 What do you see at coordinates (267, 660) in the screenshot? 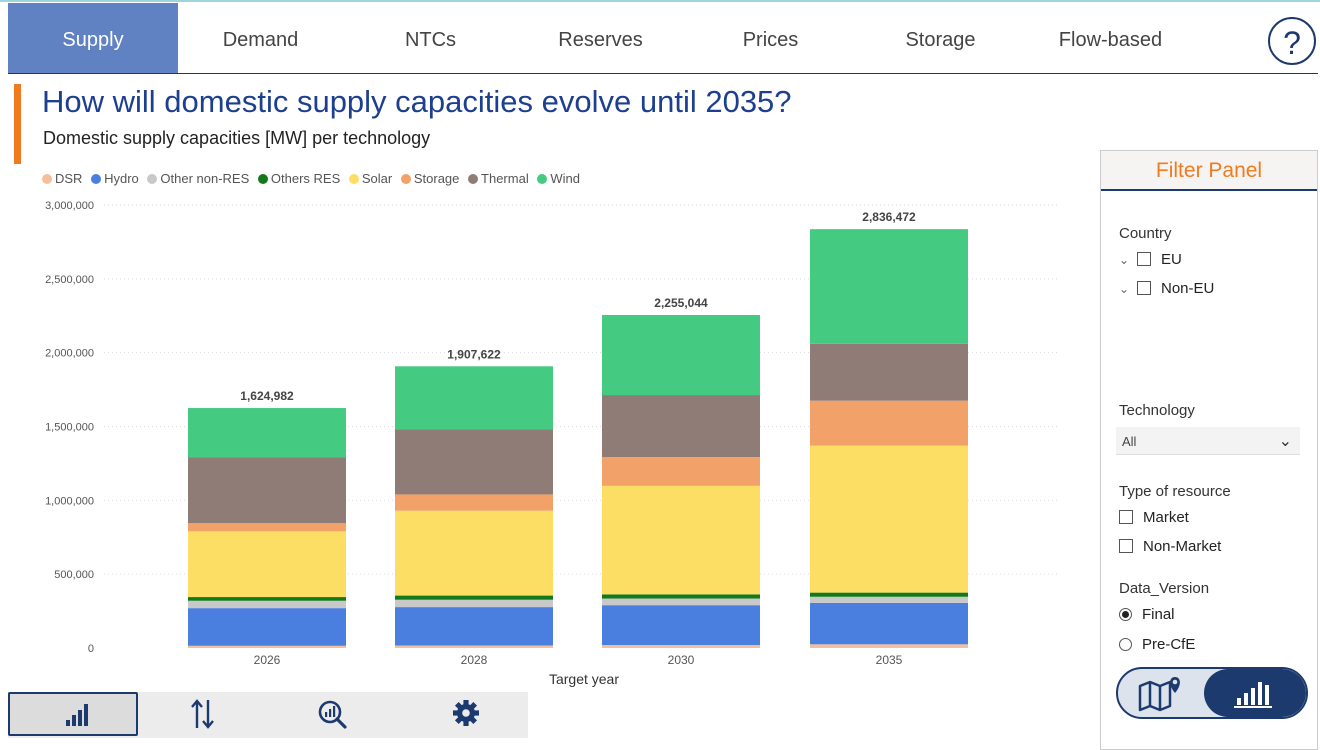
I see `x-tick-label: 2026` at bounding box center [267, 660].